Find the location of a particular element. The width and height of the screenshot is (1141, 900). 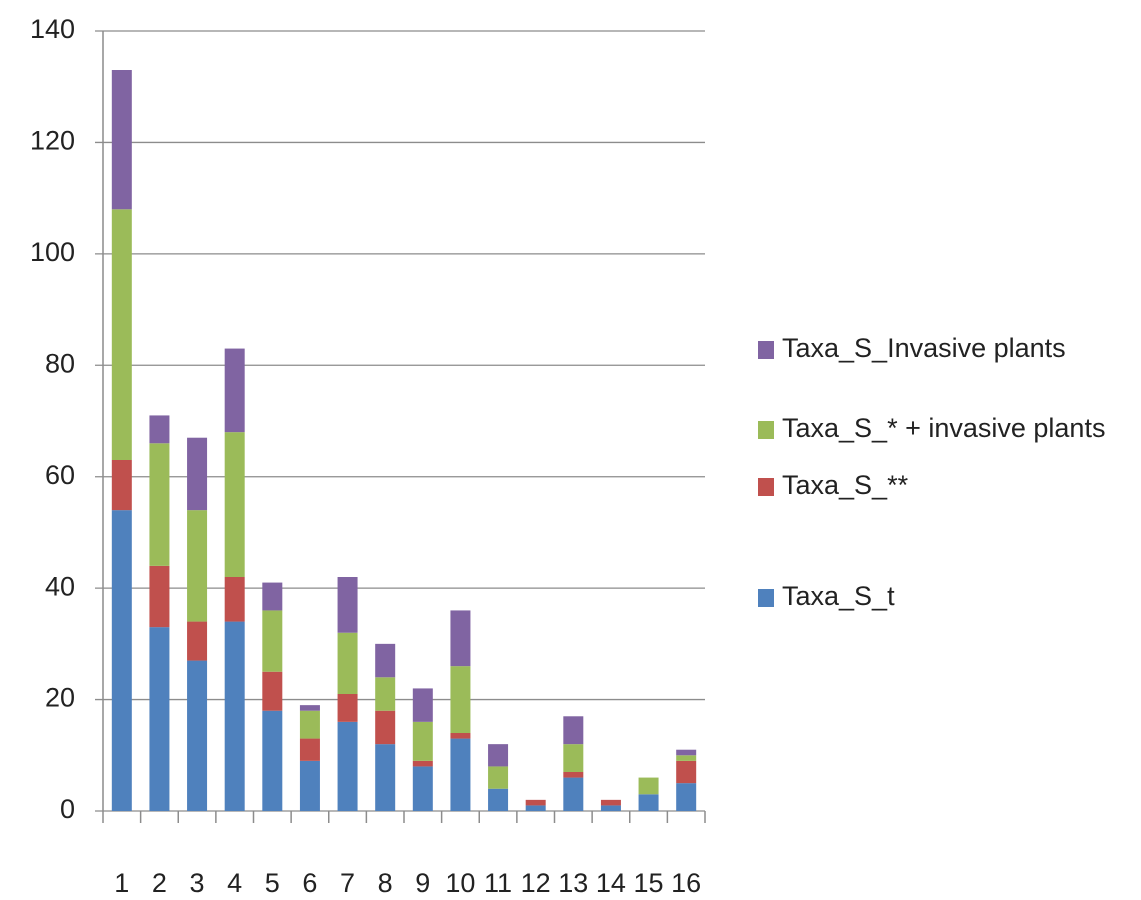

x-tick-label: 15 is located at coordinates (649, 883).